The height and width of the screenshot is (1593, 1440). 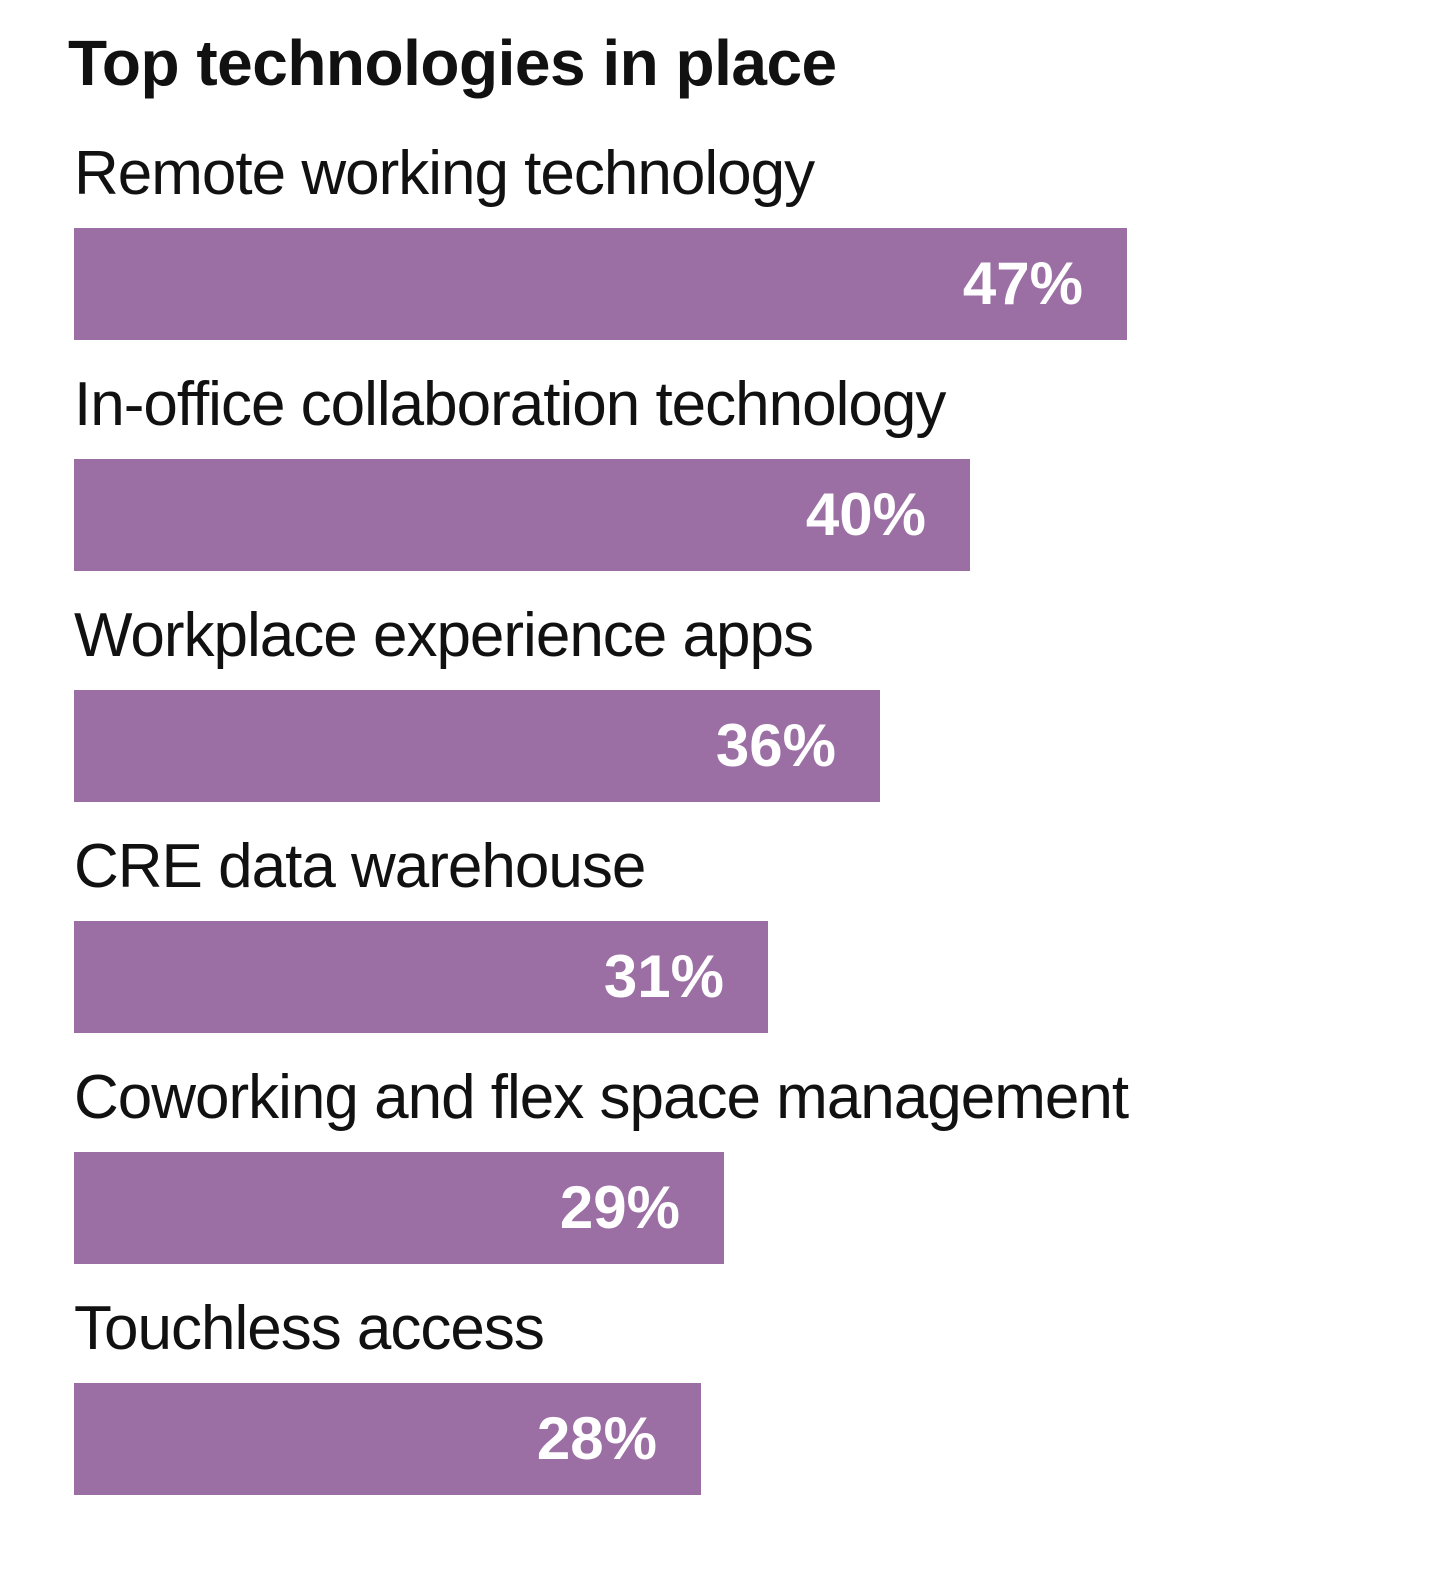 I want to click on category-label: In-office collaboration technology, so click(x=510, y=404).